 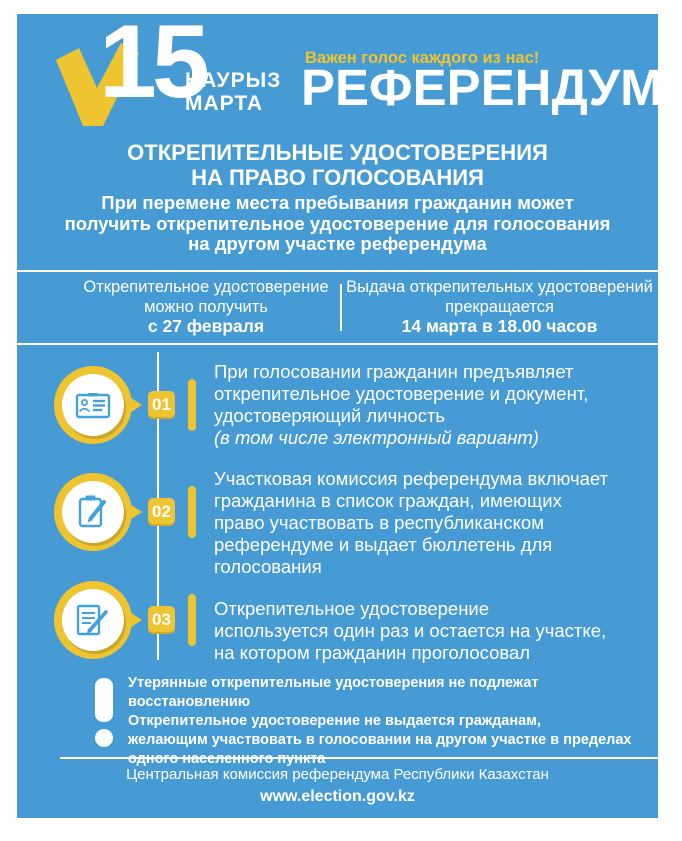 I want to click on exclamation-icon, so click(x=104, y=723).